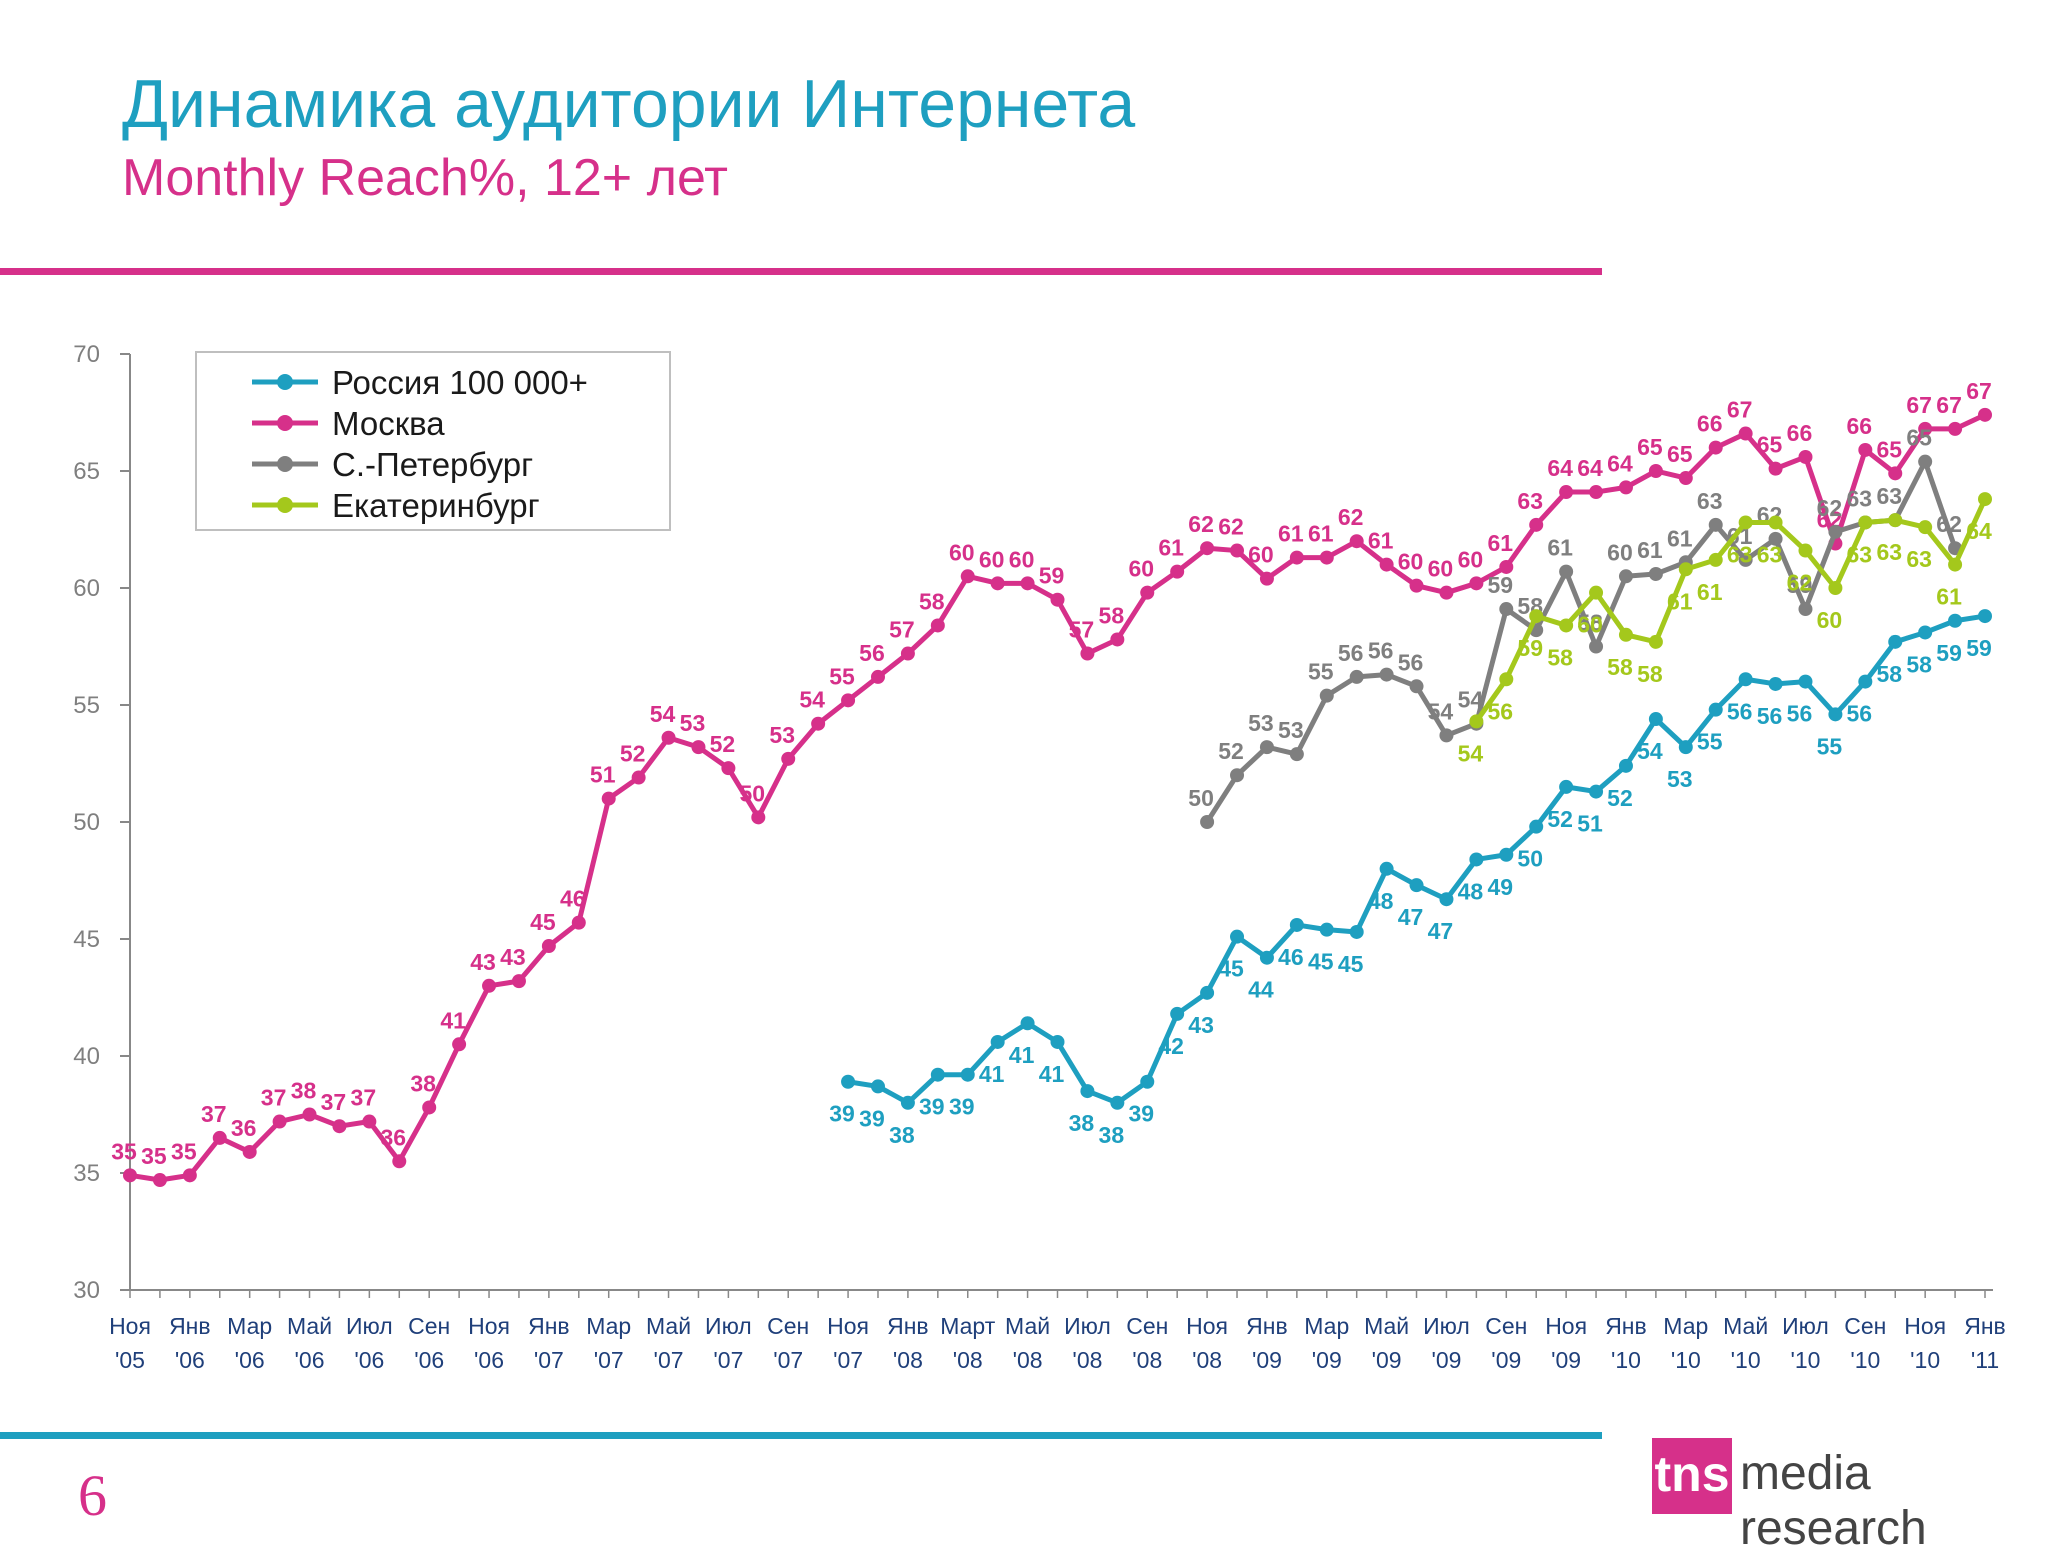 This screenshot has height=1556, width=2048. Describe the element at coordinates (310, 1360) in the screenshot. I see `x-tick-label-year: '06` at that location.